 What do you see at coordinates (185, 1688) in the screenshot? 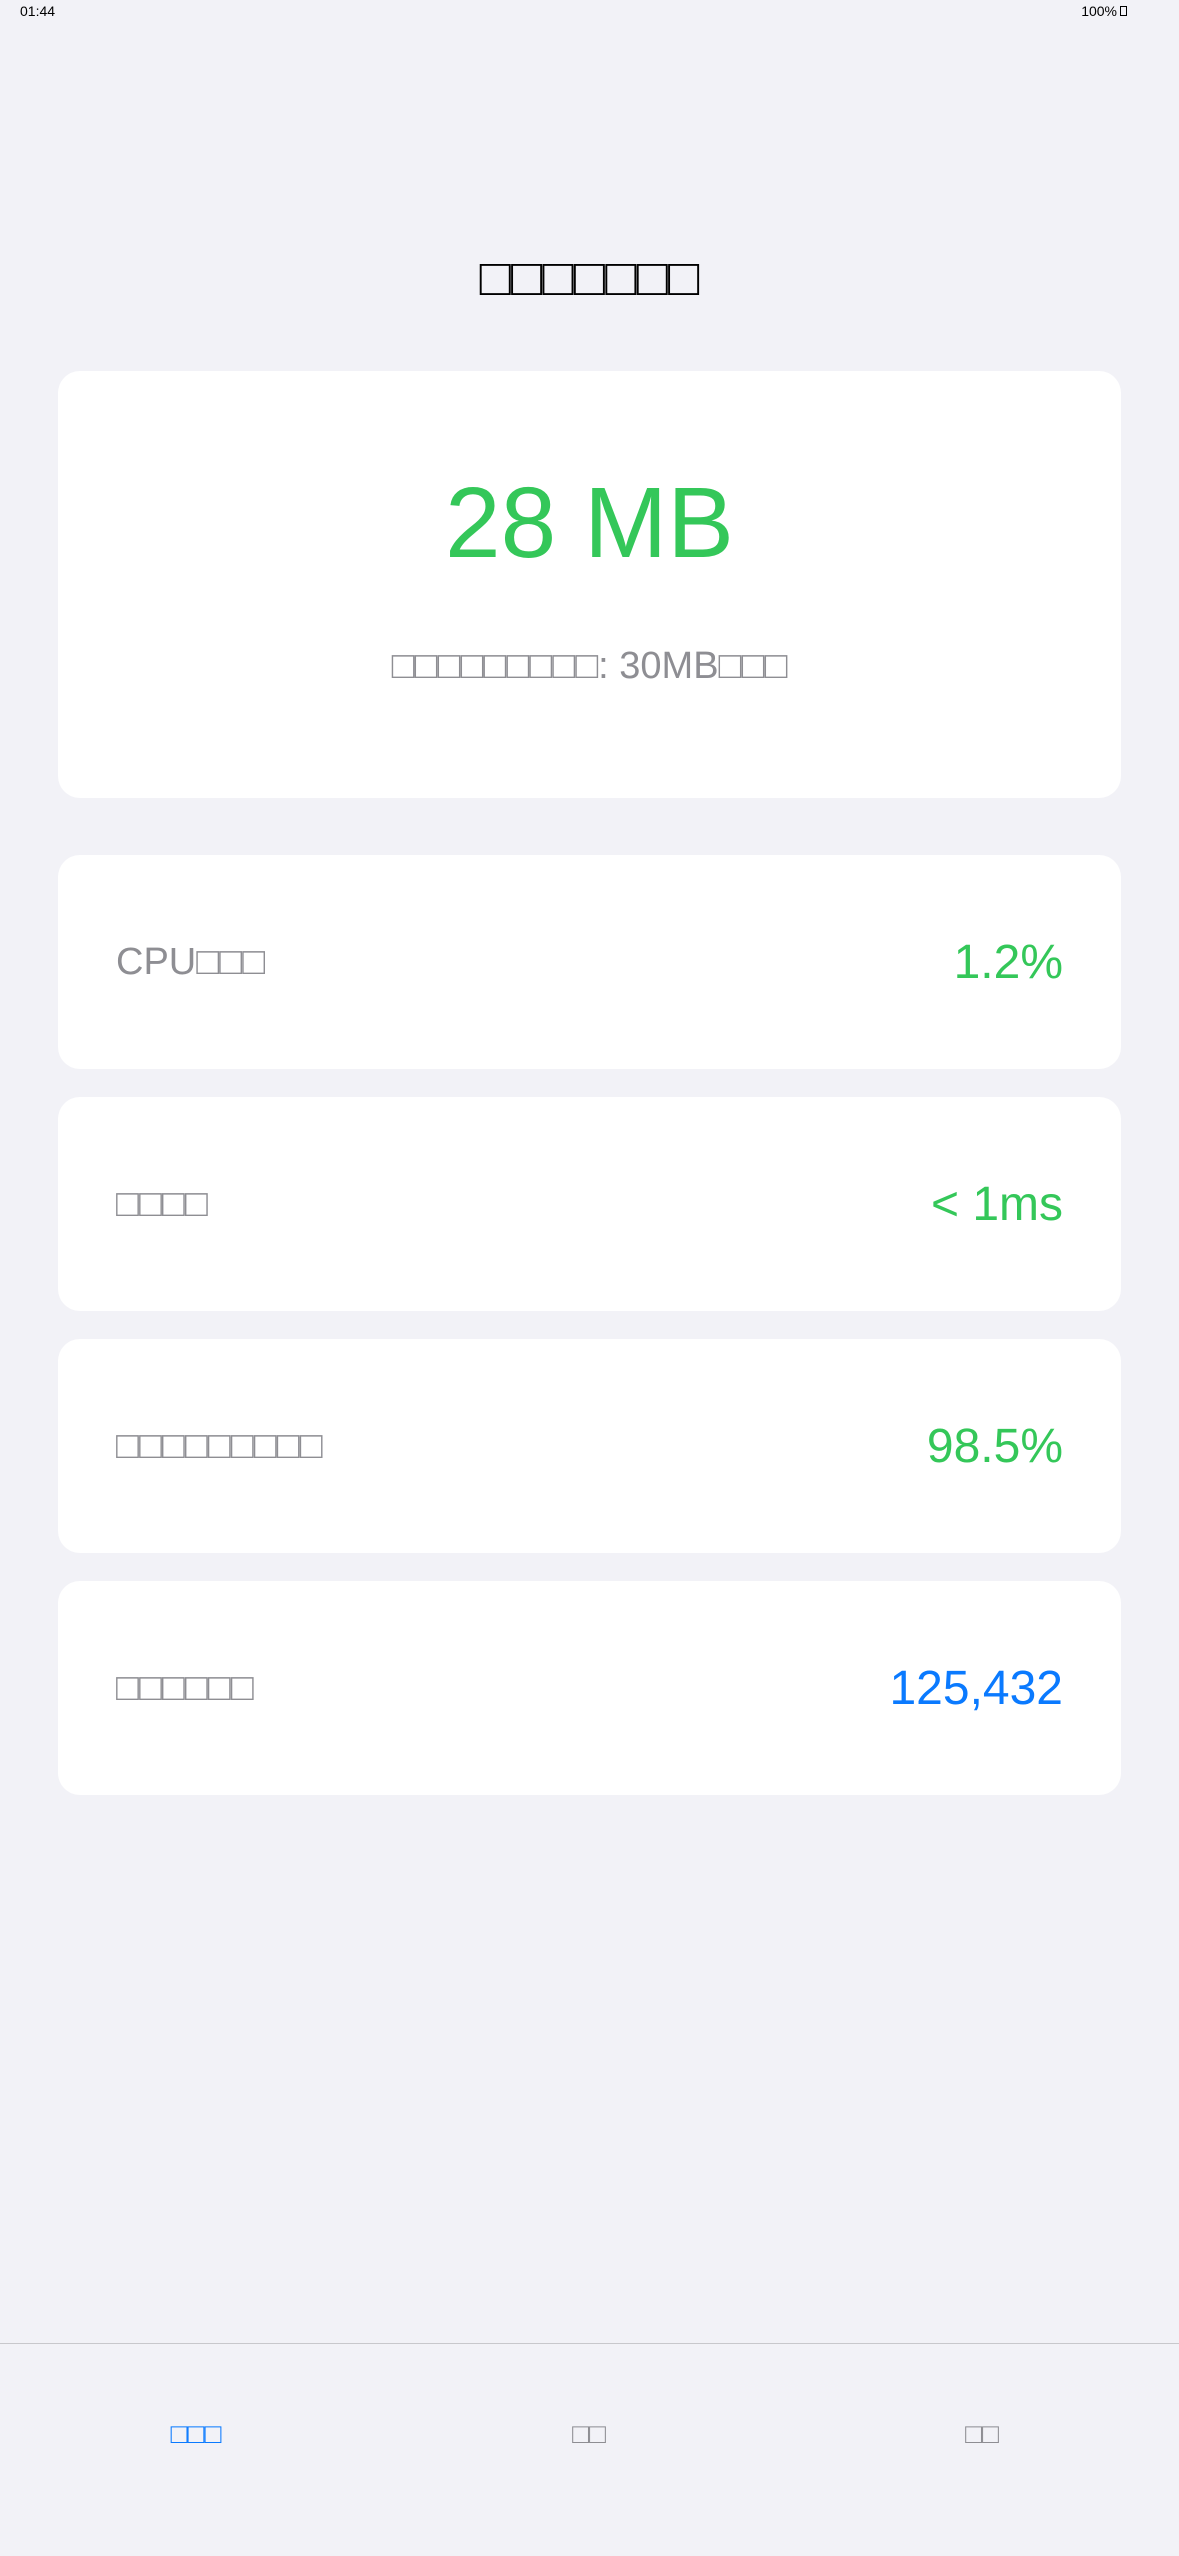
I see `metric-label: □□□□□□` at bounding box center [185, 1688].